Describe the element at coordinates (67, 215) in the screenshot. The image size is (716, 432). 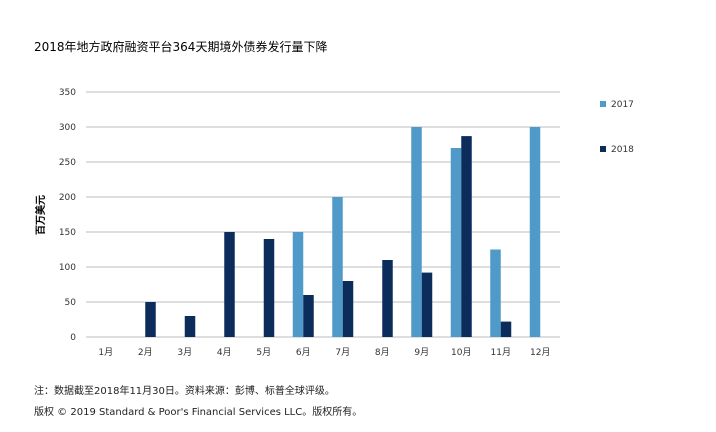
I see `y-tick-labels: 0 50 100 150 200 250 300 350` at that location.